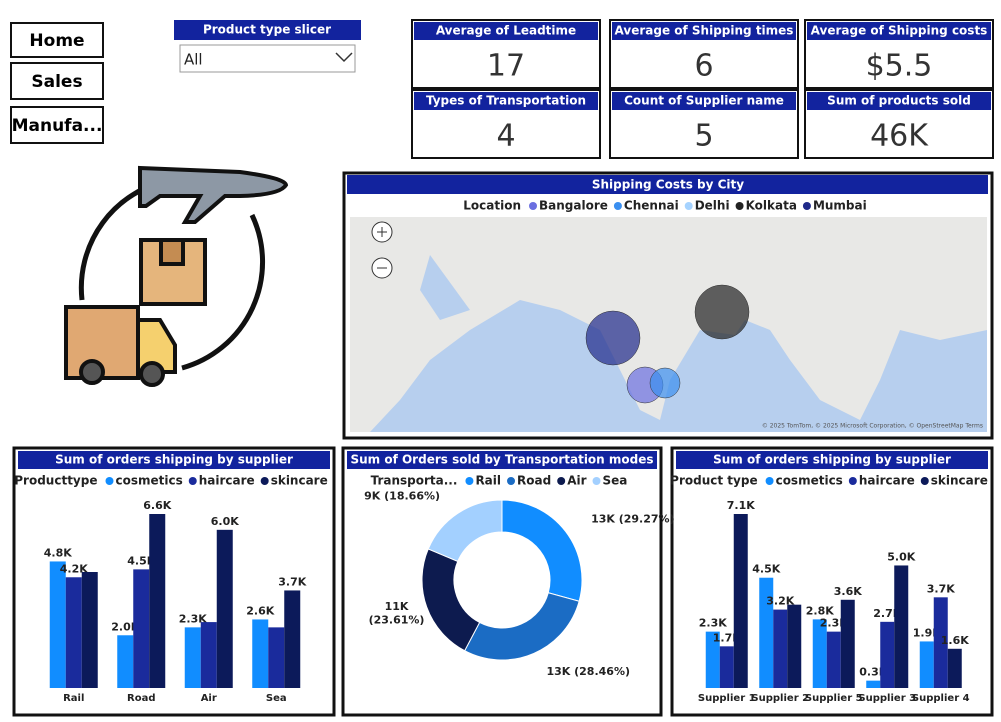  What do you see at coordinates (651, 206) in the screenshot?
I see `legend-label: Chennai` at bounding box center [651, 206].